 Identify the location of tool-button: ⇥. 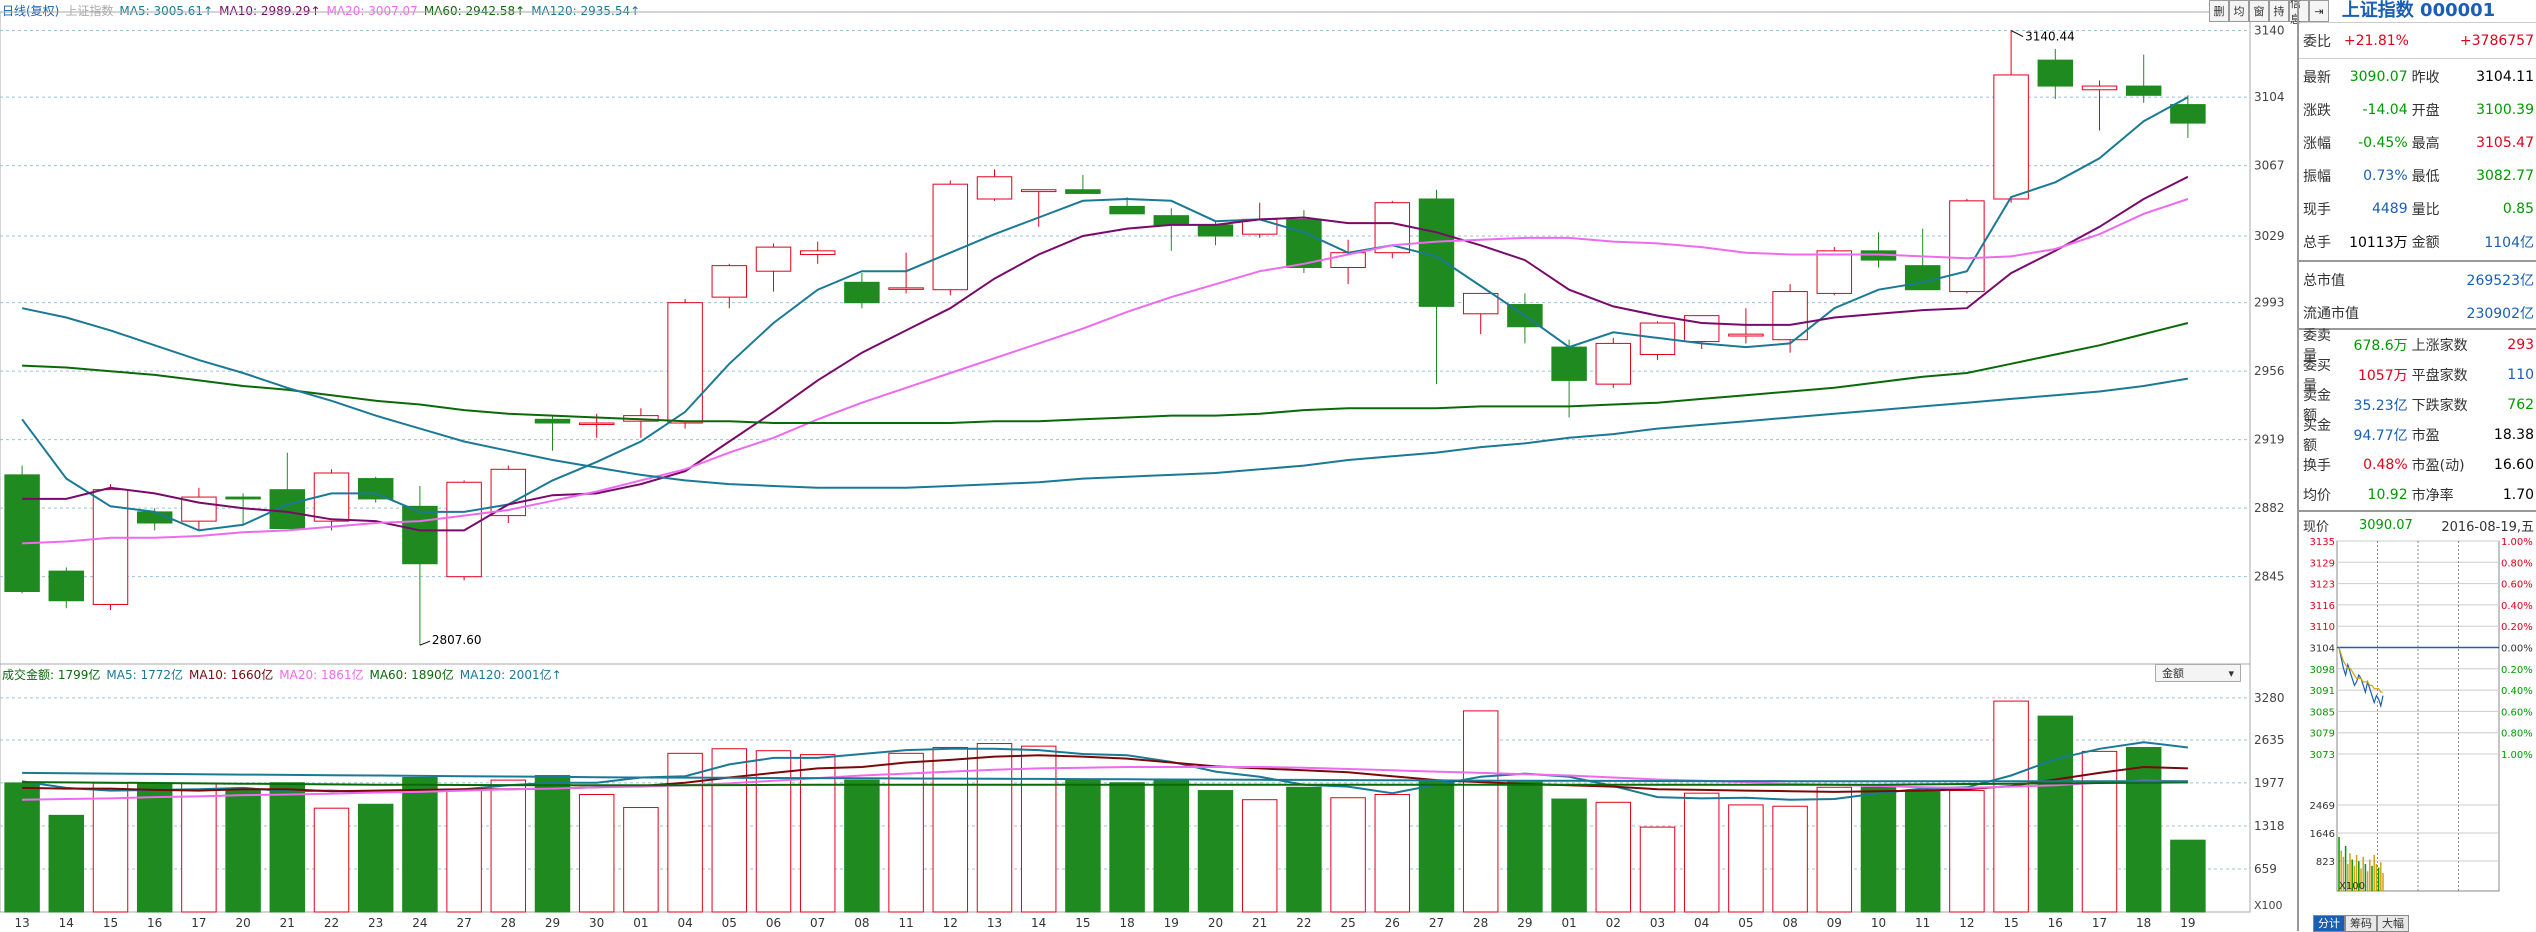
(2319, 11).